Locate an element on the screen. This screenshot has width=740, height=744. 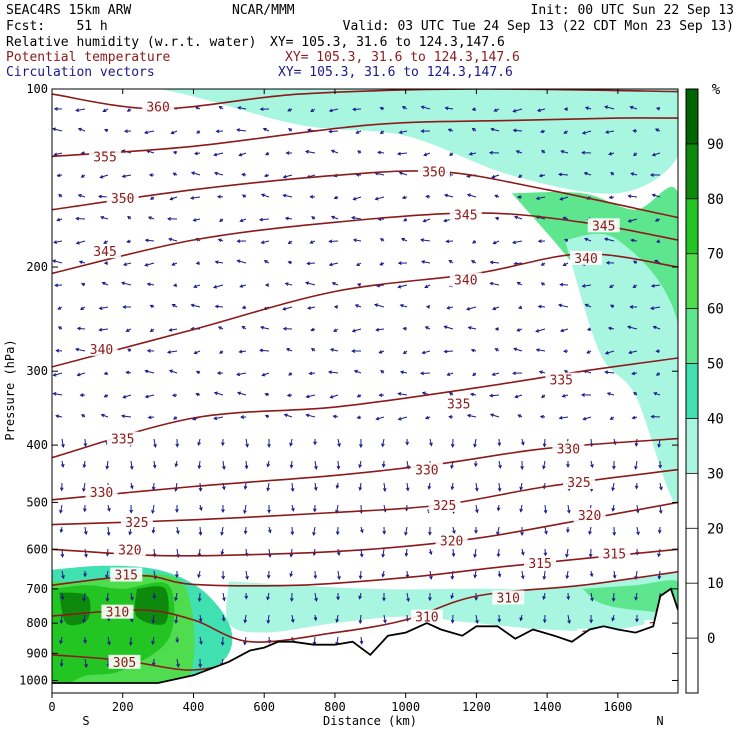
colorbar-label: 40 is located at coordinates (715, 419).